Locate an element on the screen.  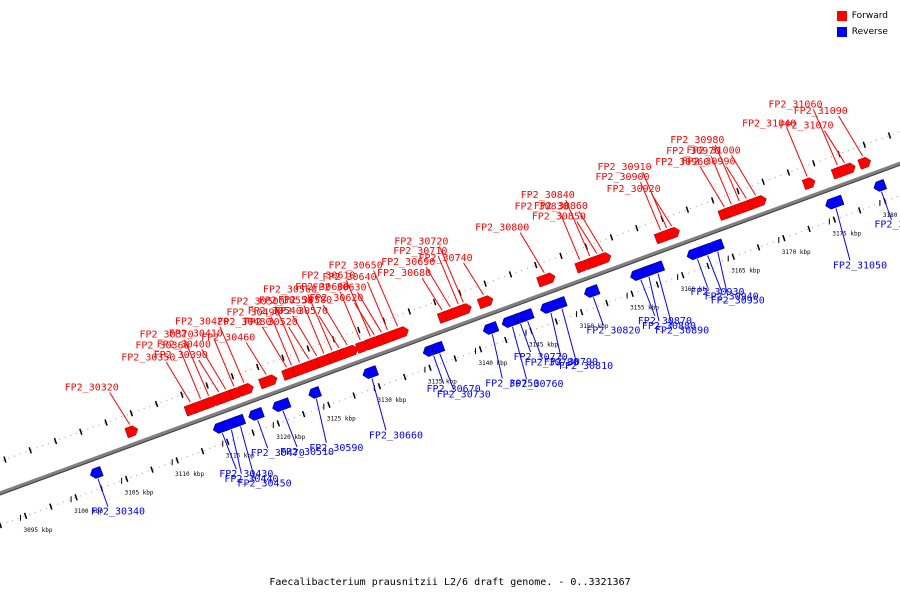
kbp-tick-label: 3150 kbp is located at coordinates (594, 326).